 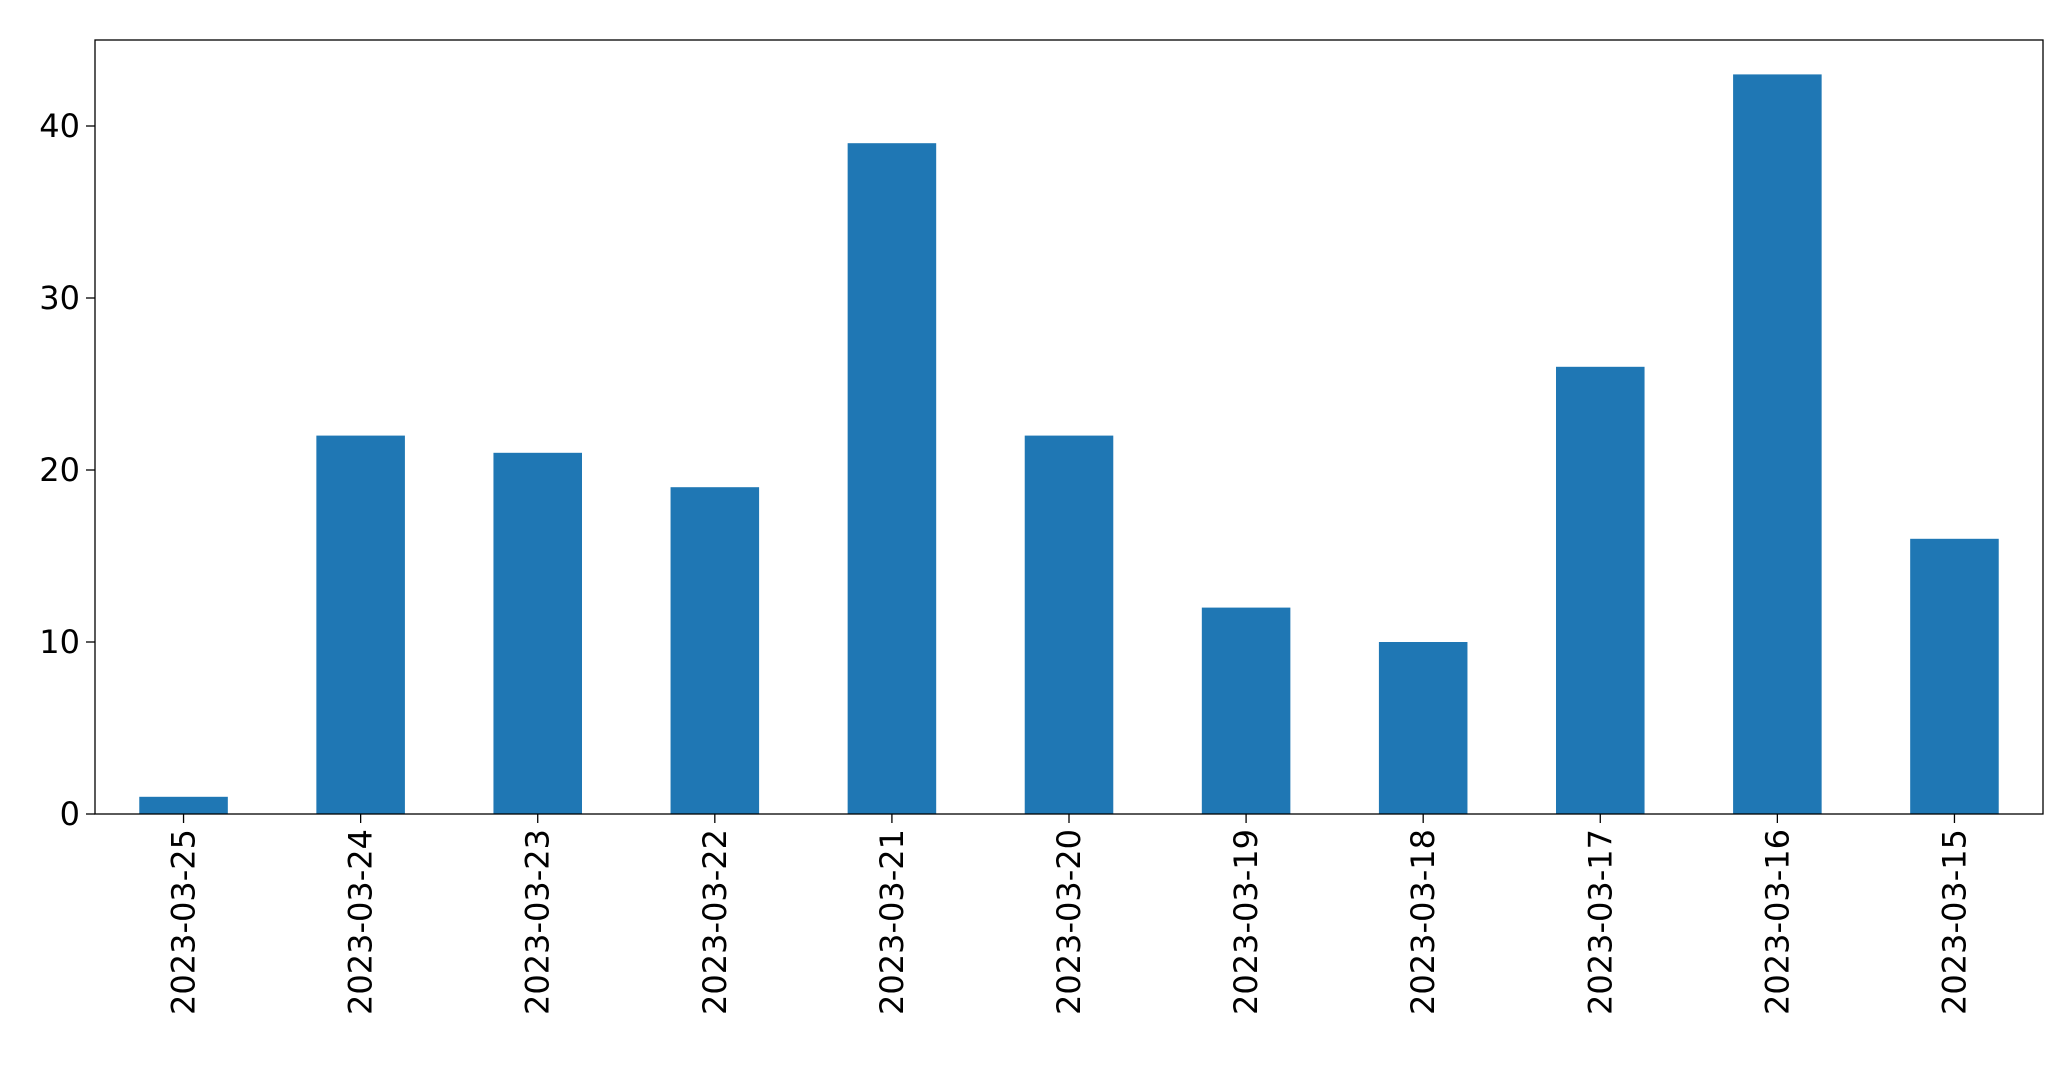 What do you see at coordinates (361, 922) in the screenshot?
I see `x-tick-label: 2023-03-24` at bounding box center [361, 922].